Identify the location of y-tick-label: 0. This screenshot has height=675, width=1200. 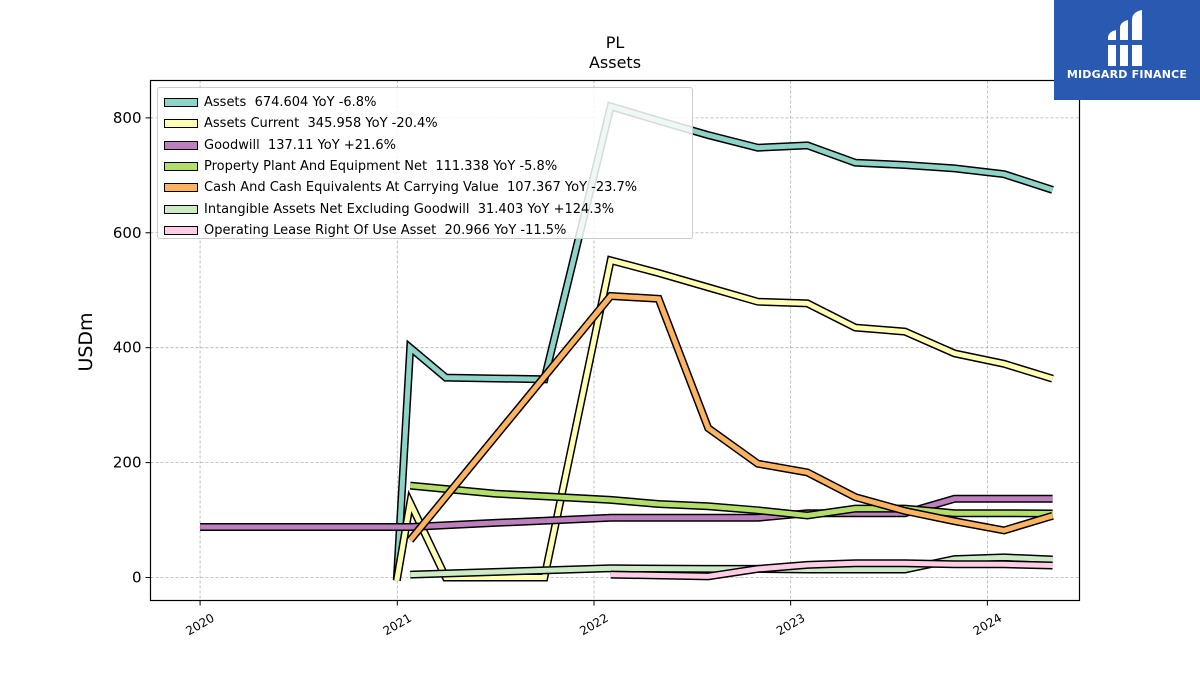
(137, 578).